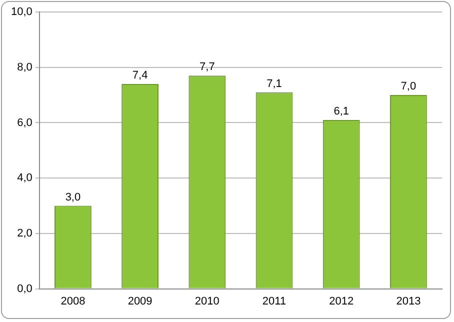 The width and height of the screenshot is (454, 322). I want to click on y-tick-label: 10,0, so click(21, 12).